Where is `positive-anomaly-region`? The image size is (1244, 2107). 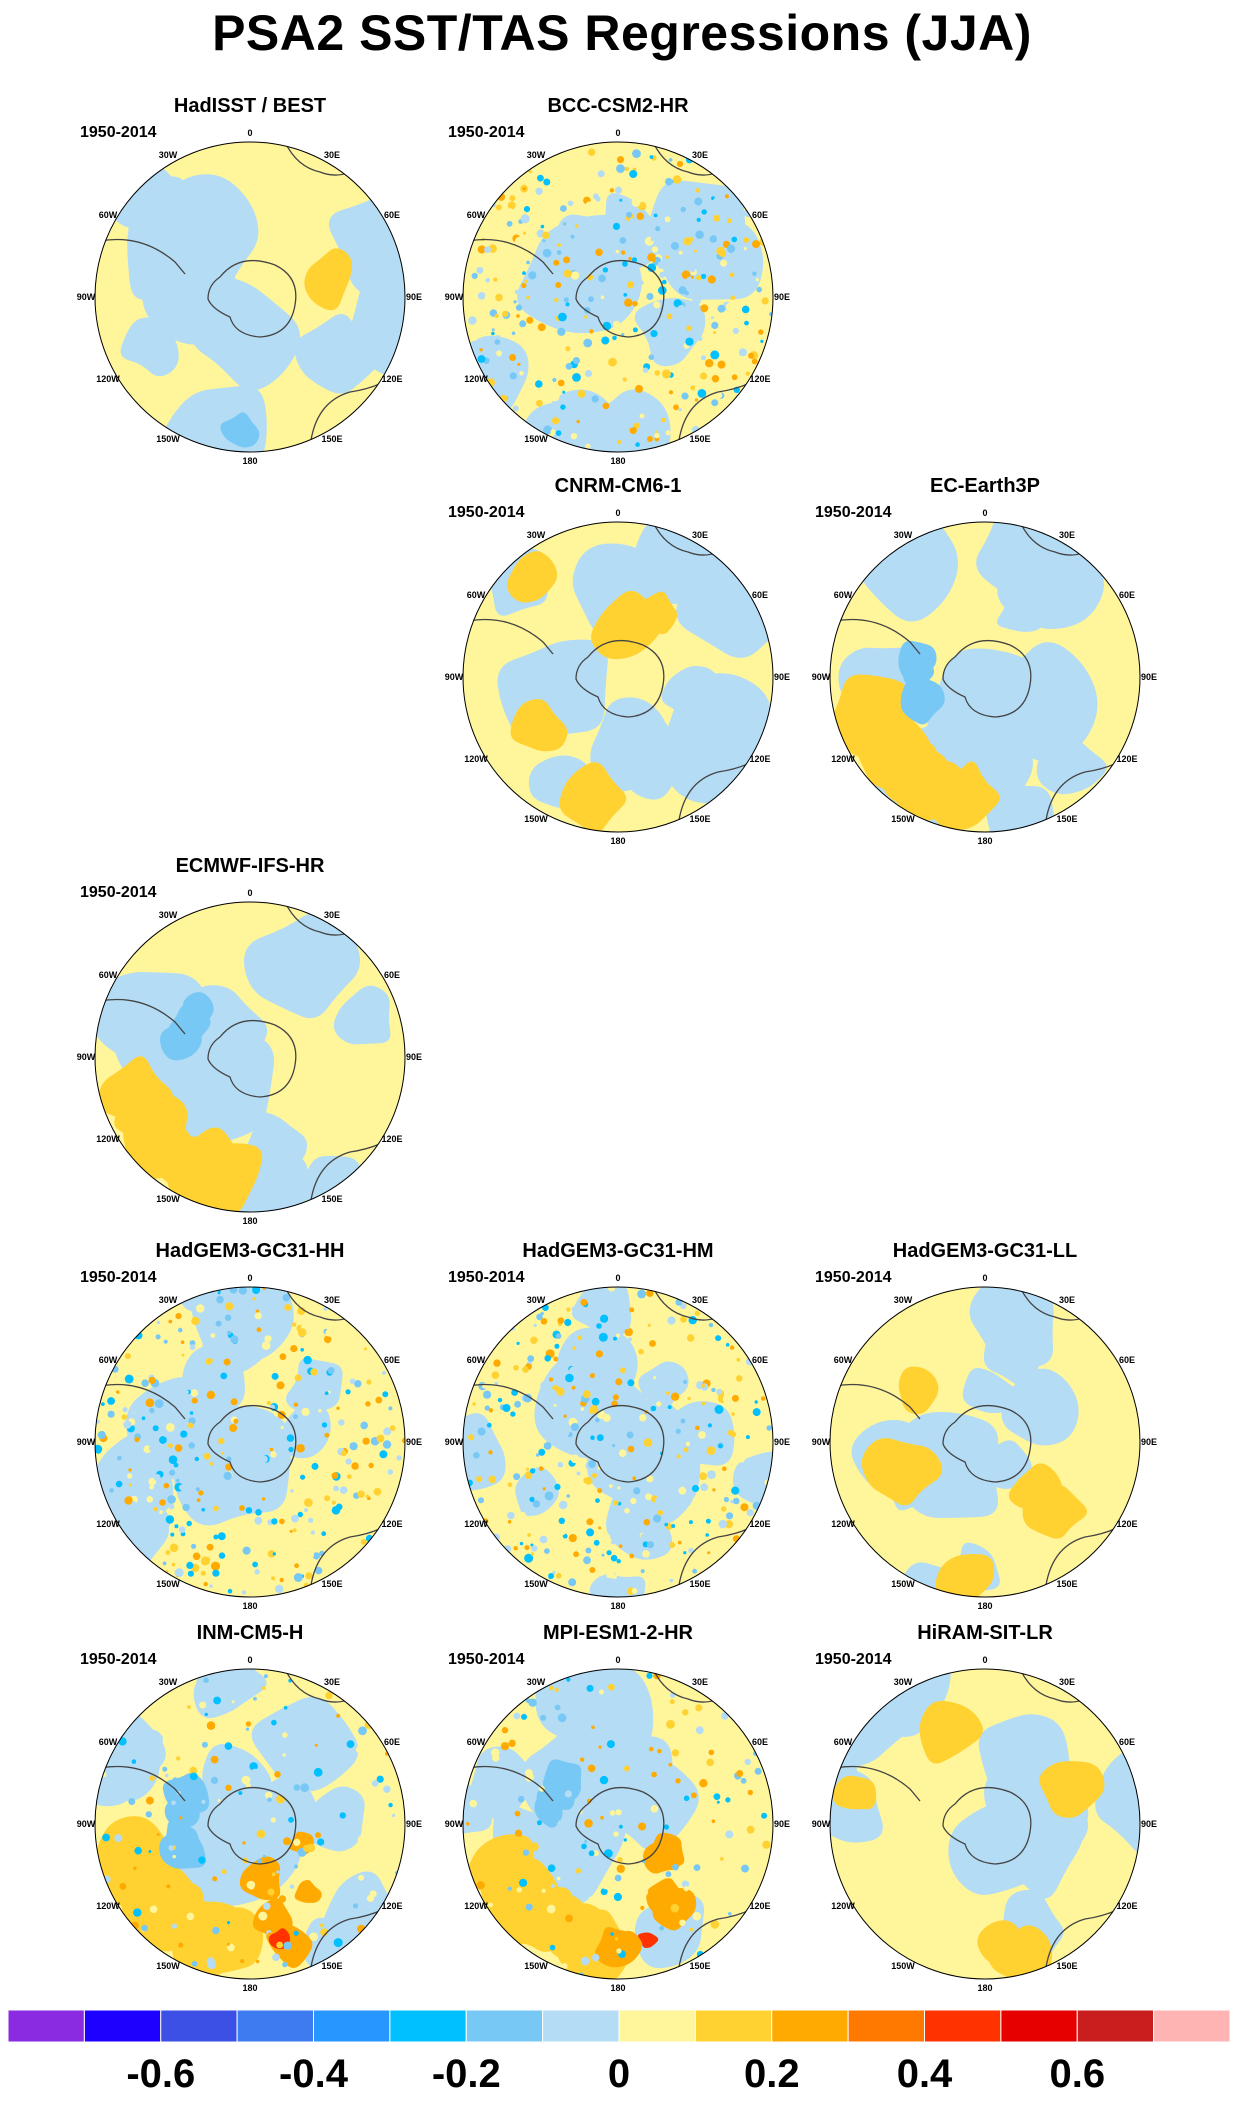
positive-anomaly-region is located at coordinates (539, 725).